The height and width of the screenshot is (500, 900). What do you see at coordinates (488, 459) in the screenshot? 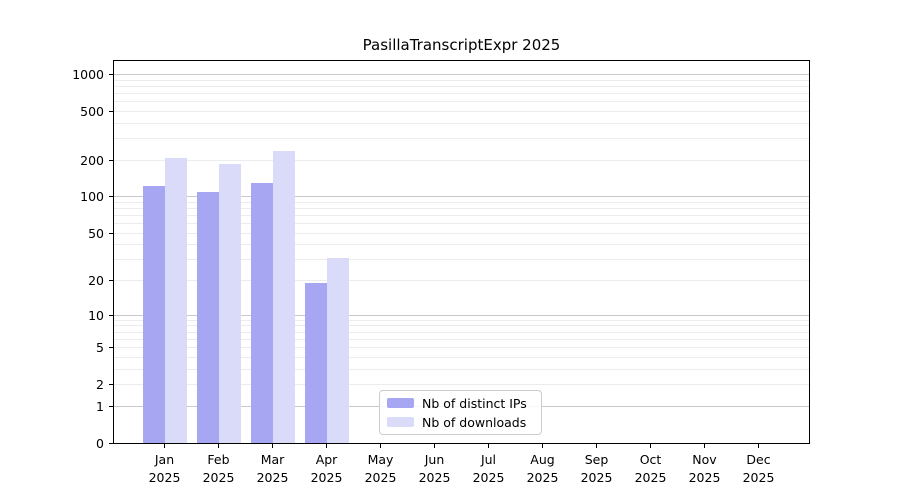
I see `x-tick-month: Jul` at bounding box center [488, 459].